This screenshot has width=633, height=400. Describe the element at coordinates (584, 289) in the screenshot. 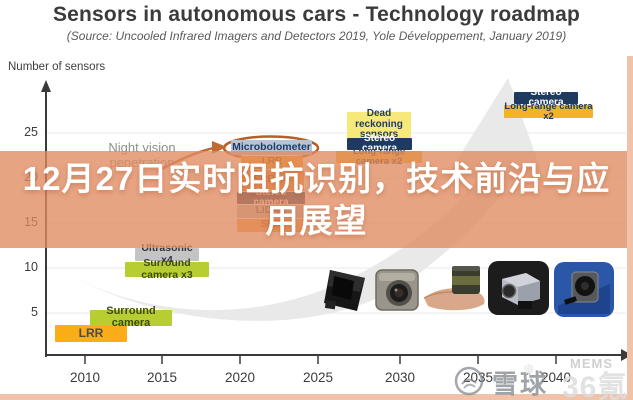

I see `sensor-module-on-blue-photo` at that location.